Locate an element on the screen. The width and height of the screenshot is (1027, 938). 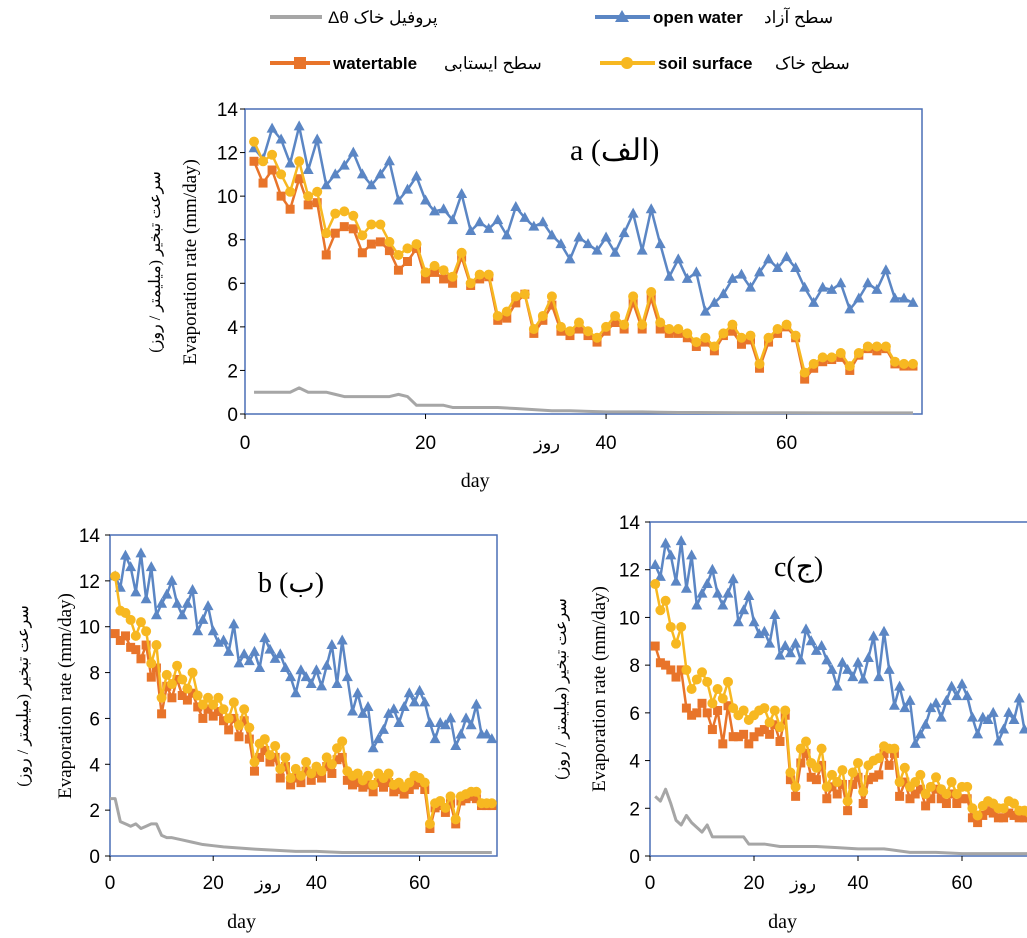
y-tick-label: 6 is located at coordinates (94, 719).